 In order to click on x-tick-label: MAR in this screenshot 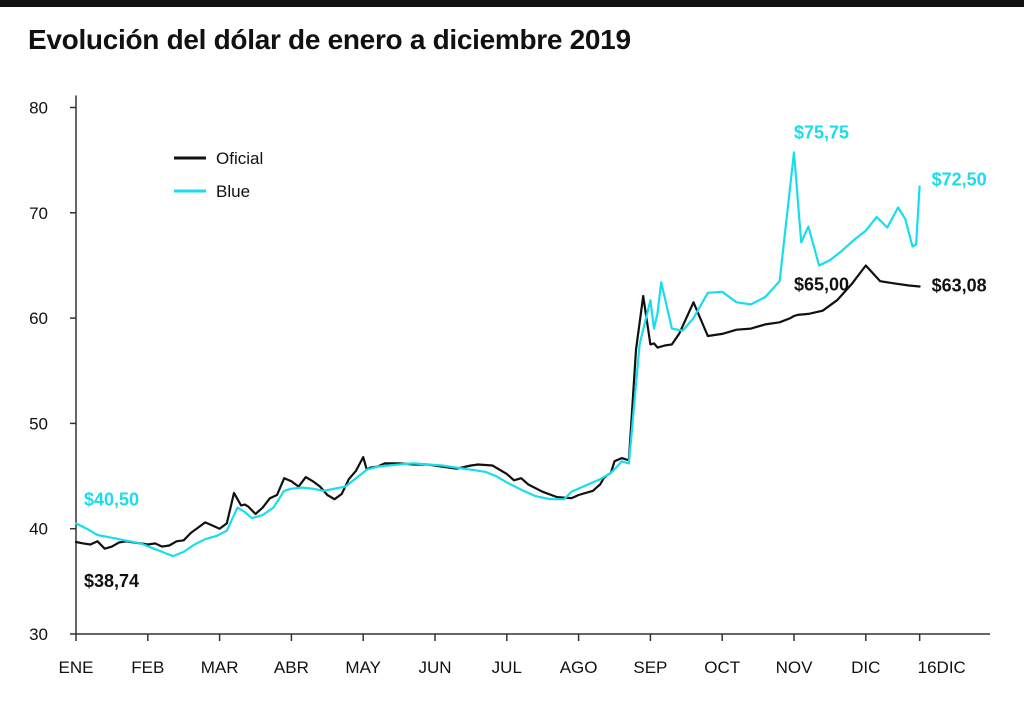, I will do `click(220, 667)`.